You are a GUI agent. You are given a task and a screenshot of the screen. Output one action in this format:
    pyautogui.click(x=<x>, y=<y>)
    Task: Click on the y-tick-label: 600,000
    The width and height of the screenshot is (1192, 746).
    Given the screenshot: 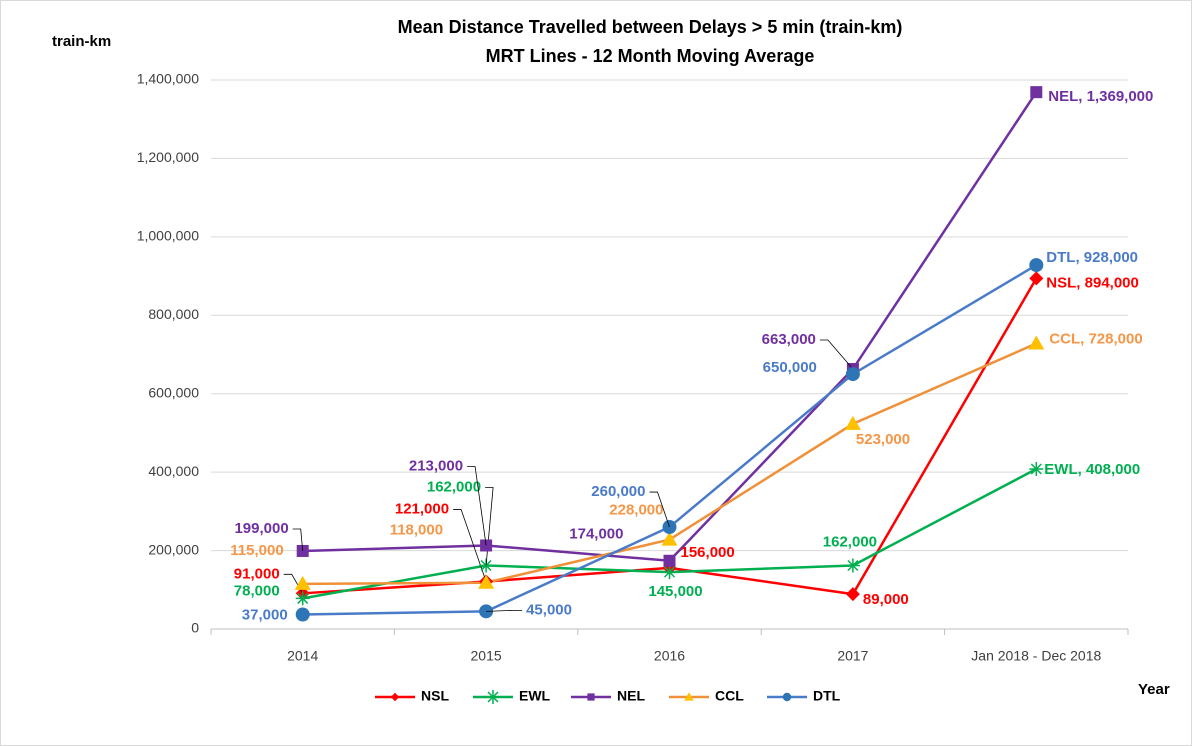 What is the action you would take?
    pyautogui.click(x=173, y=392)
    